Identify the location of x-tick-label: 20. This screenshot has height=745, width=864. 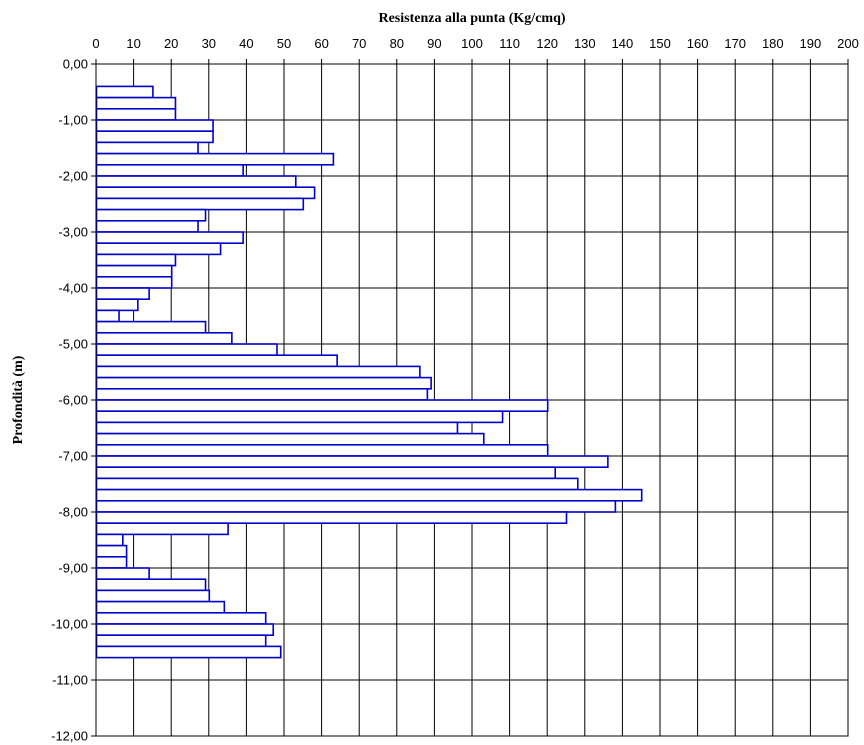
(171, 43).